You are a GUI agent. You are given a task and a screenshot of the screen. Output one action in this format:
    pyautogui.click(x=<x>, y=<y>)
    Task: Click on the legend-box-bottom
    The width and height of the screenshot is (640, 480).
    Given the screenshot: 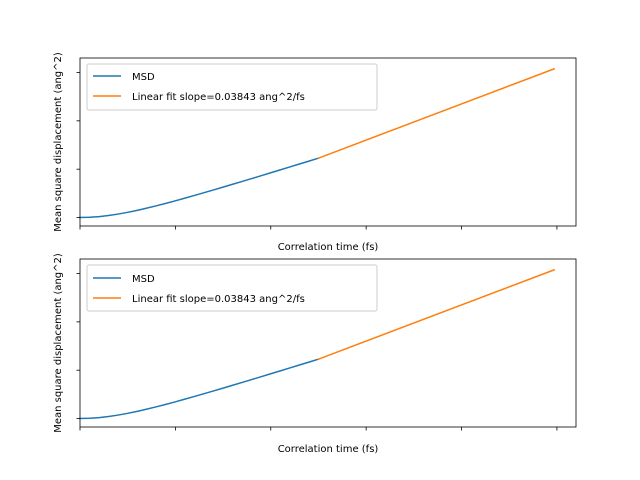 What is the action you would take?
    pyautogui.click(x=232, y=288)
    